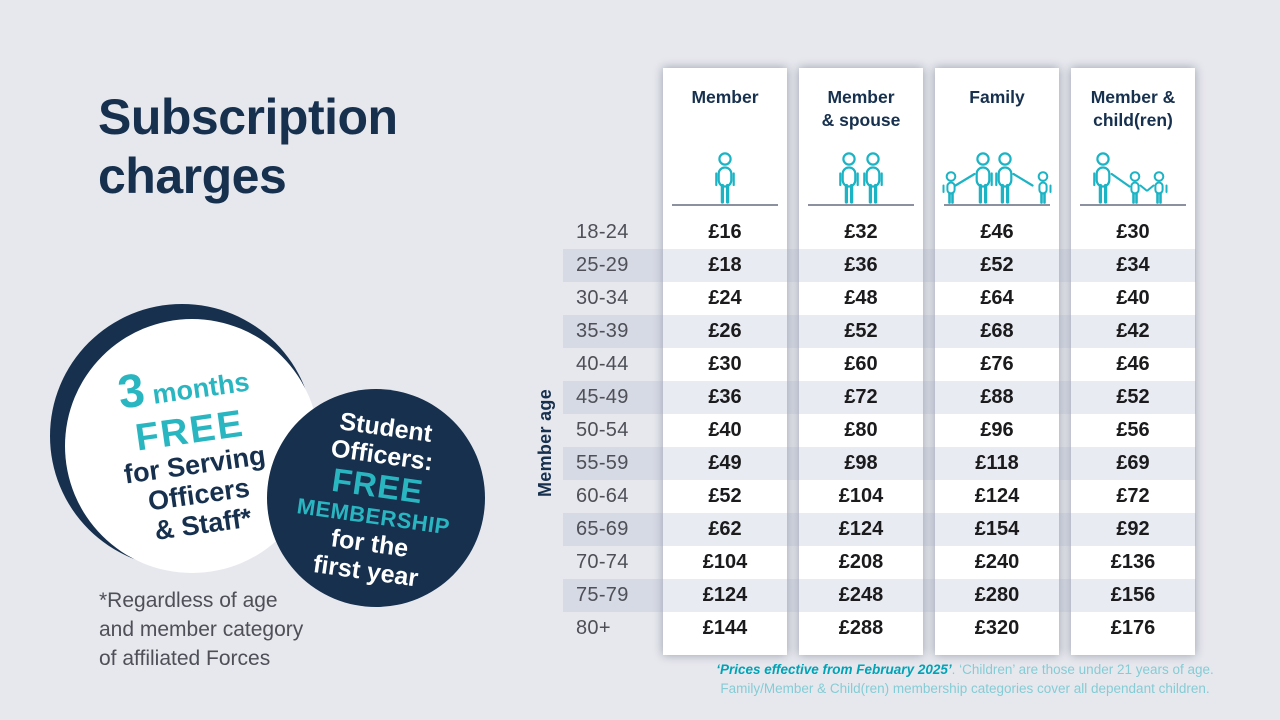 The width and height of the screenshot is (1280, 720). I want to click on table-row: 60-64 £52 £104 £124 £72, so click(879, 496).